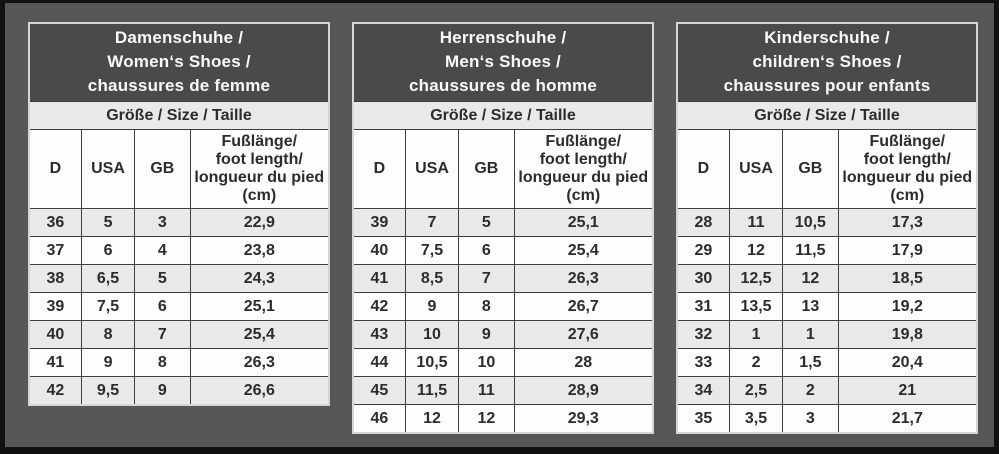 The height and width of the screenshot is (454, 999). I want to click on size-cell: 27,6, so click(583, 334).